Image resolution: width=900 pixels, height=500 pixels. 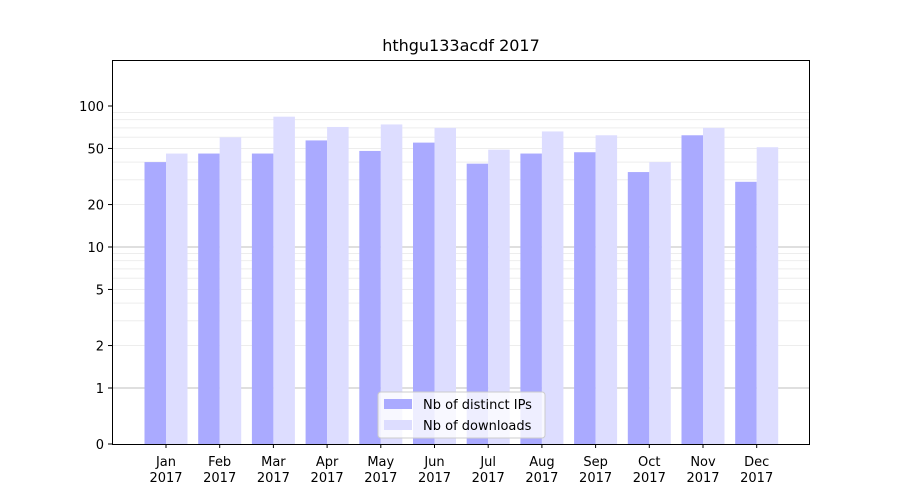 I want to click on bar-downloads-may, so click(x=391, y=284).